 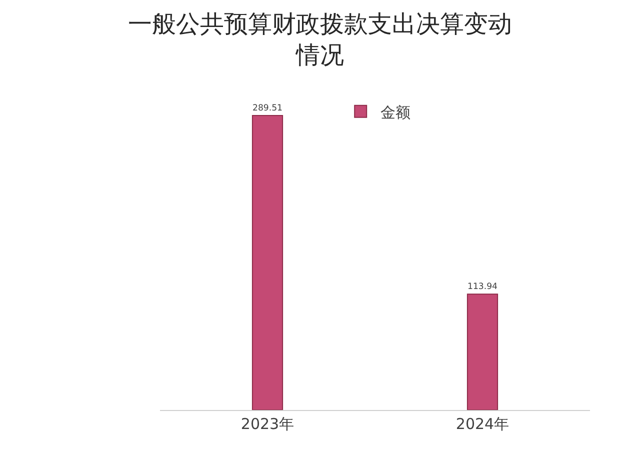 I want to click on x-tick-label: 2024年, so click(x=483, y=424).